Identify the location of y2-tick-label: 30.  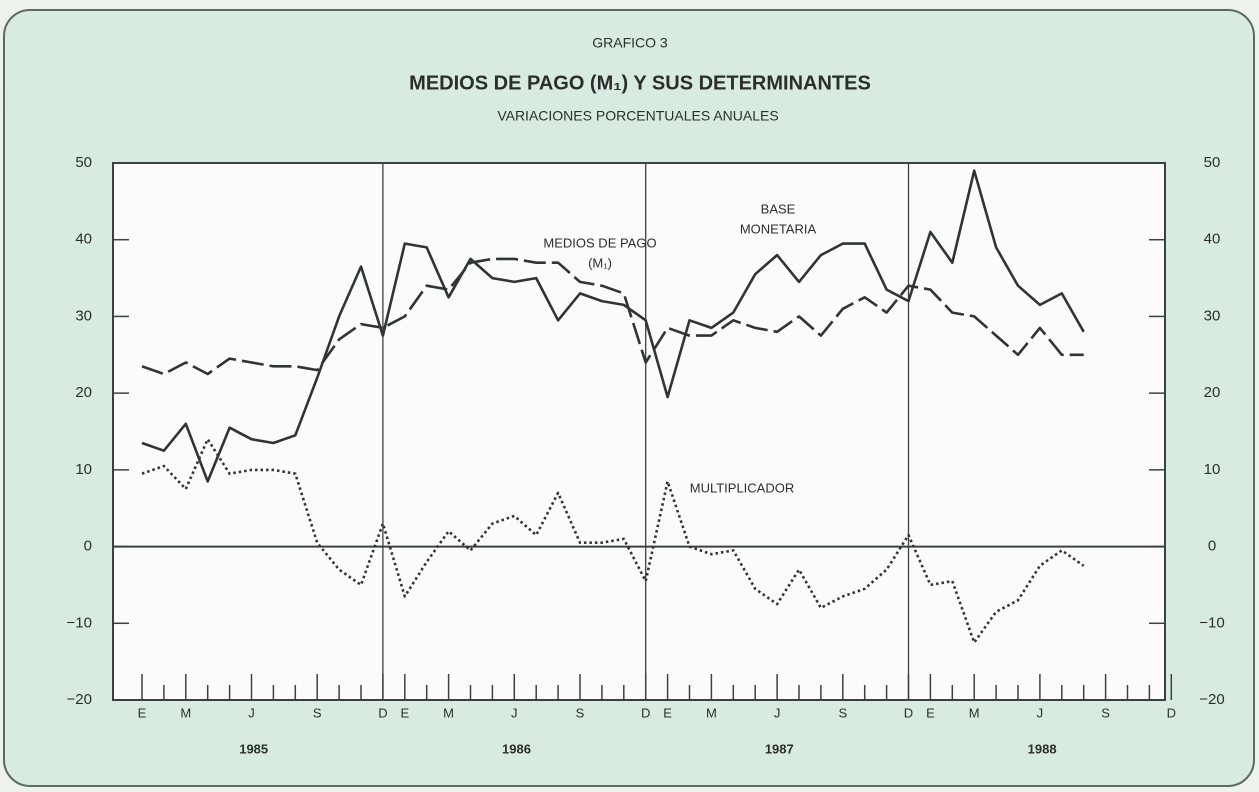
(1212, 315).